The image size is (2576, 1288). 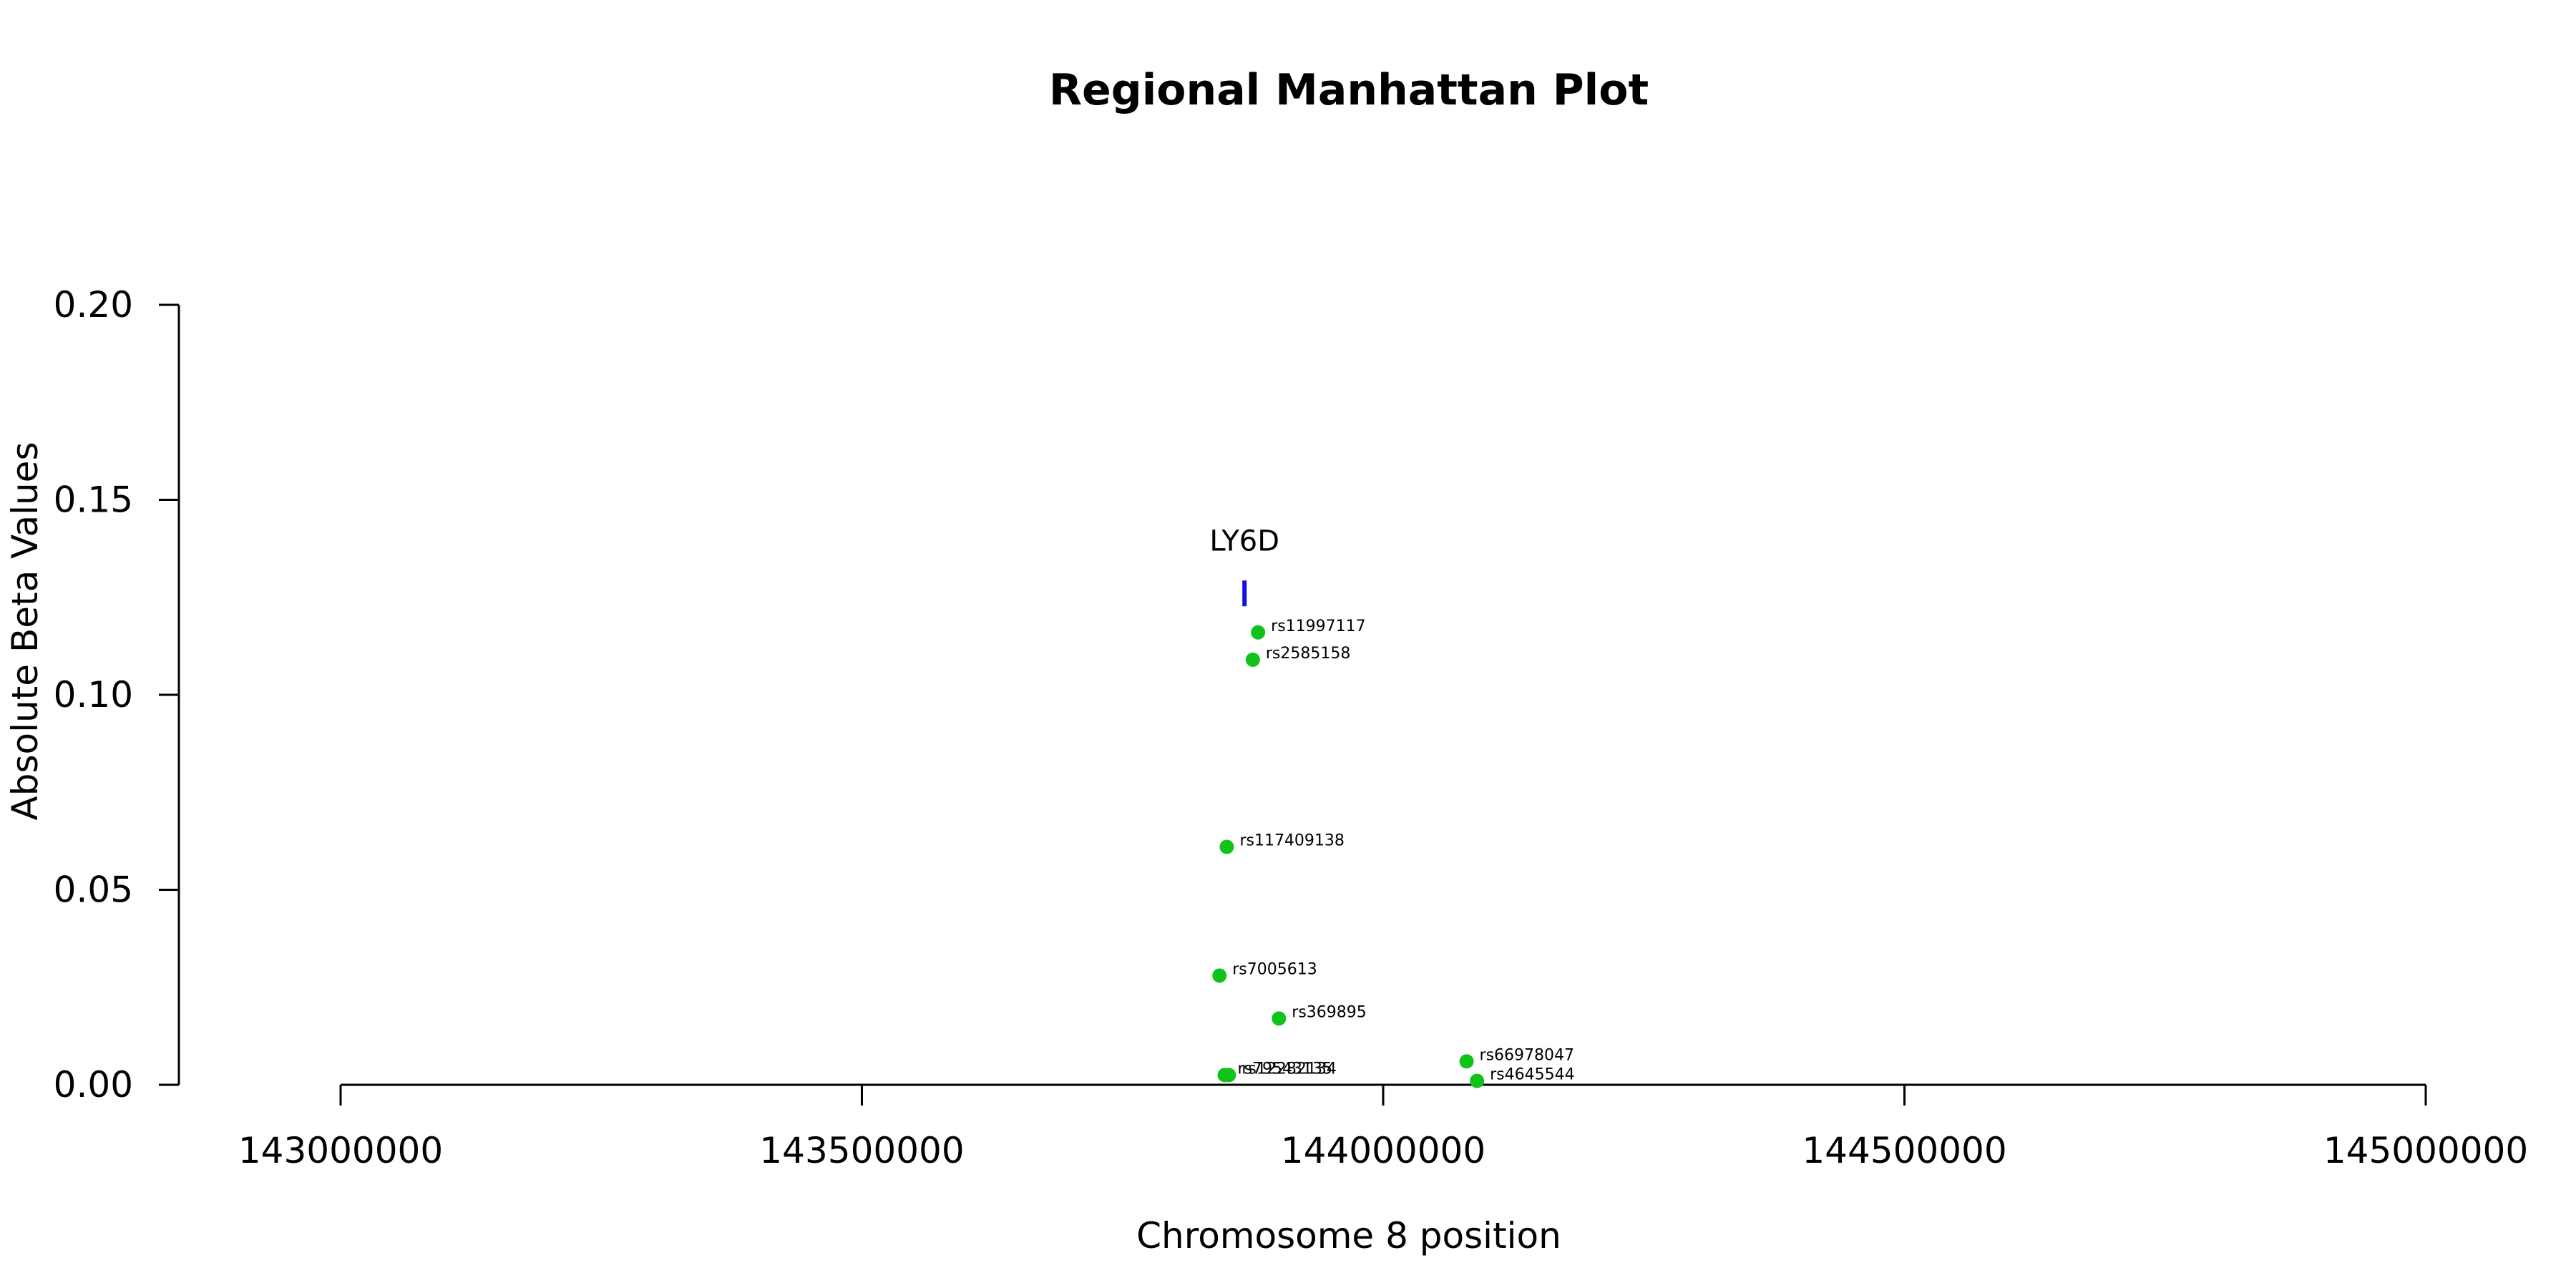 What do you see at coordinates (93, 890) in the screenshot?
I see `y-tick-label: 0.05` at bounding box center [93, 890].